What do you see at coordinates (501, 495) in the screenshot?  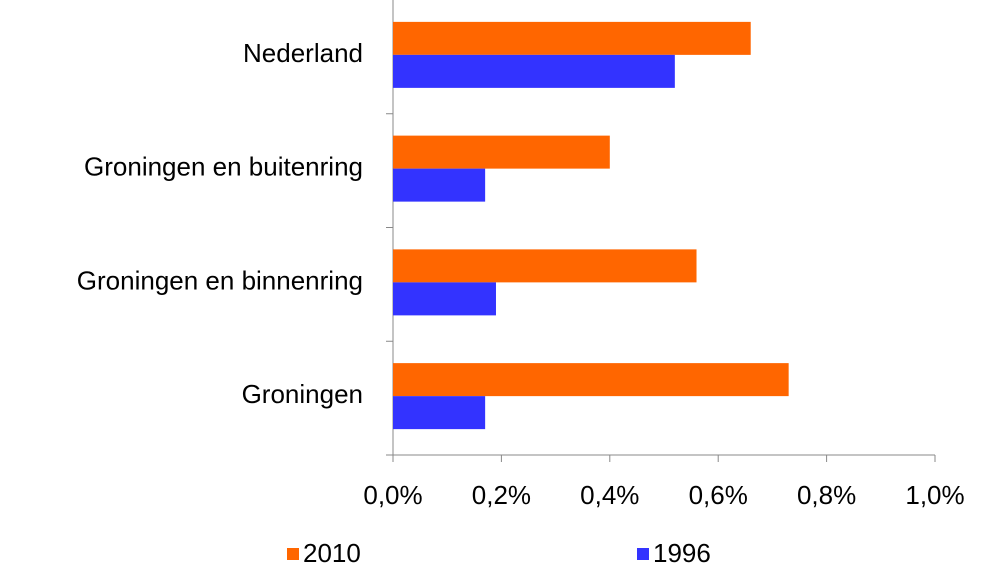 I see `x-tick-label: 0,2%` at bounding box center [501, 495].